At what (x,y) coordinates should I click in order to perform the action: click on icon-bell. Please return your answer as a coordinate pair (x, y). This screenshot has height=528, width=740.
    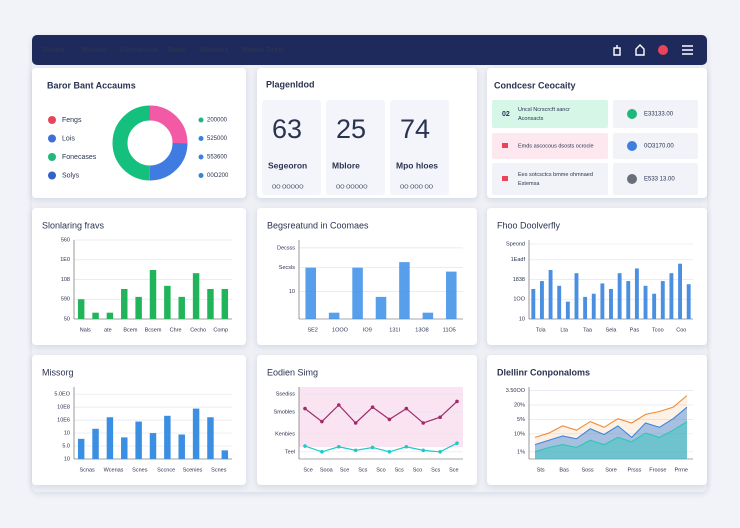
    Looking at the image, I should click on (617, 50).